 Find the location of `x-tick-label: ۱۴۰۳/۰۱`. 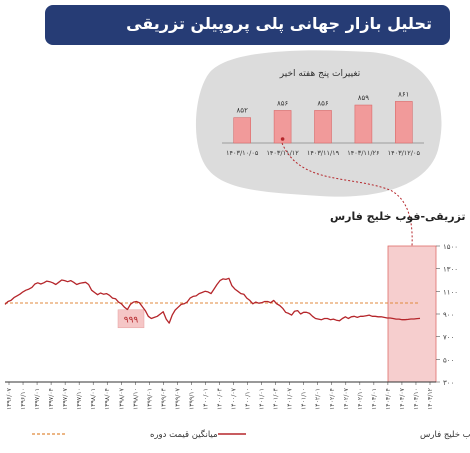

x-tick-label: ۱۴۰۳/۰۱ is located at coordinates (374, 399).